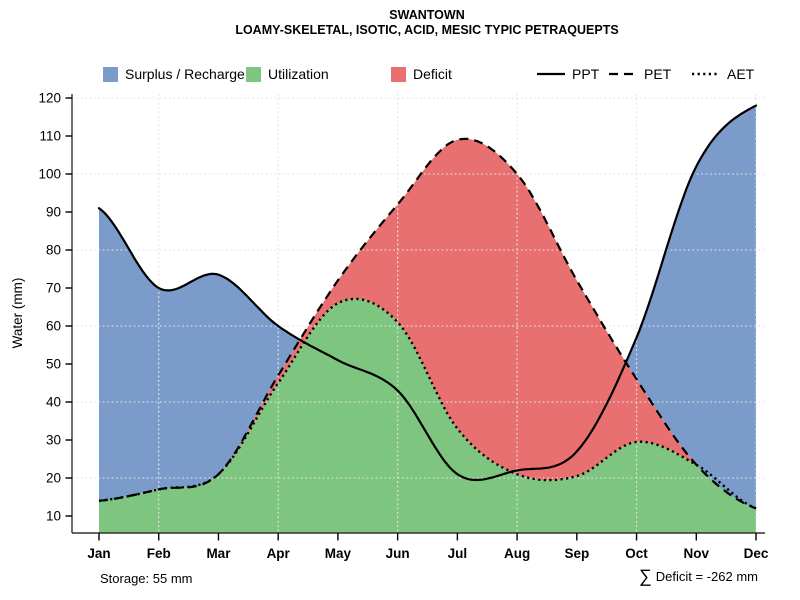 The image size is (800, 600). I want to click on x-tick-label: Aug, so click(517, 553).